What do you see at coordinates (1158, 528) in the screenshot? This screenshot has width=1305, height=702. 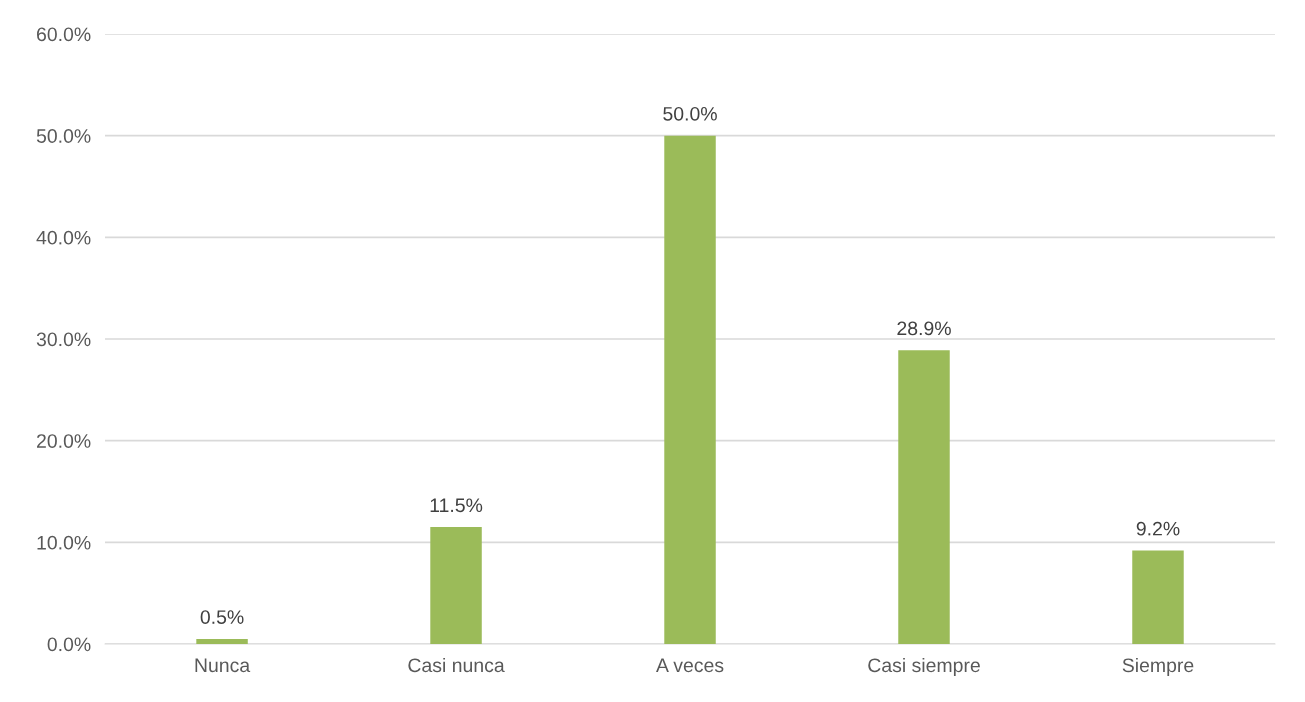 I see `data-label: 9.2%` at bounding box center [1158, 528].